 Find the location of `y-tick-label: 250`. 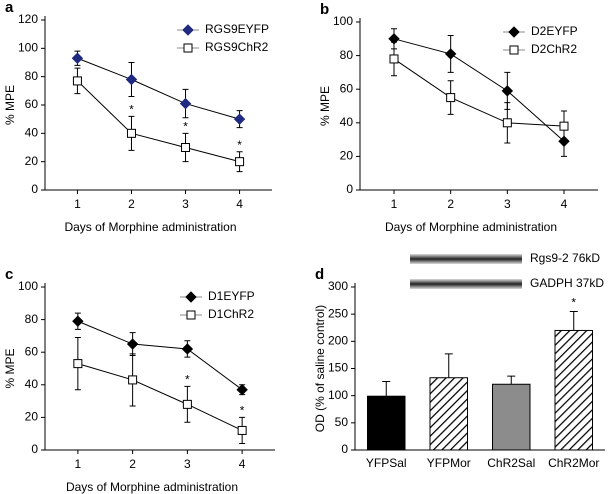

y-tick-label: 250 is located at coordinates (338, 313).